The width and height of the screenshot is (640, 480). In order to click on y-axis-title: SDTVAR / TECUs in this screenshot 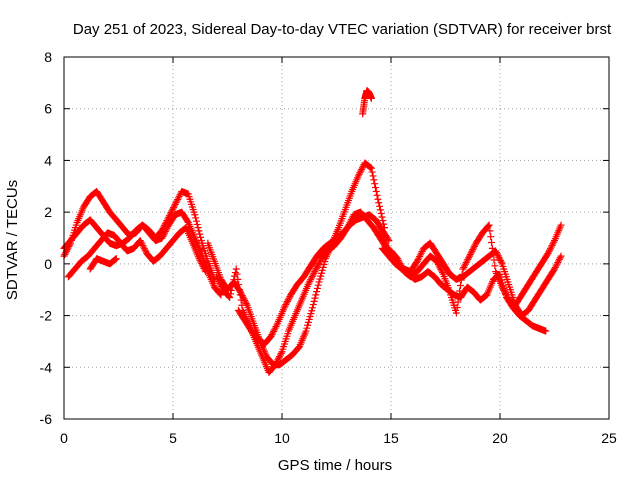, I will do `click(12, 240)`.